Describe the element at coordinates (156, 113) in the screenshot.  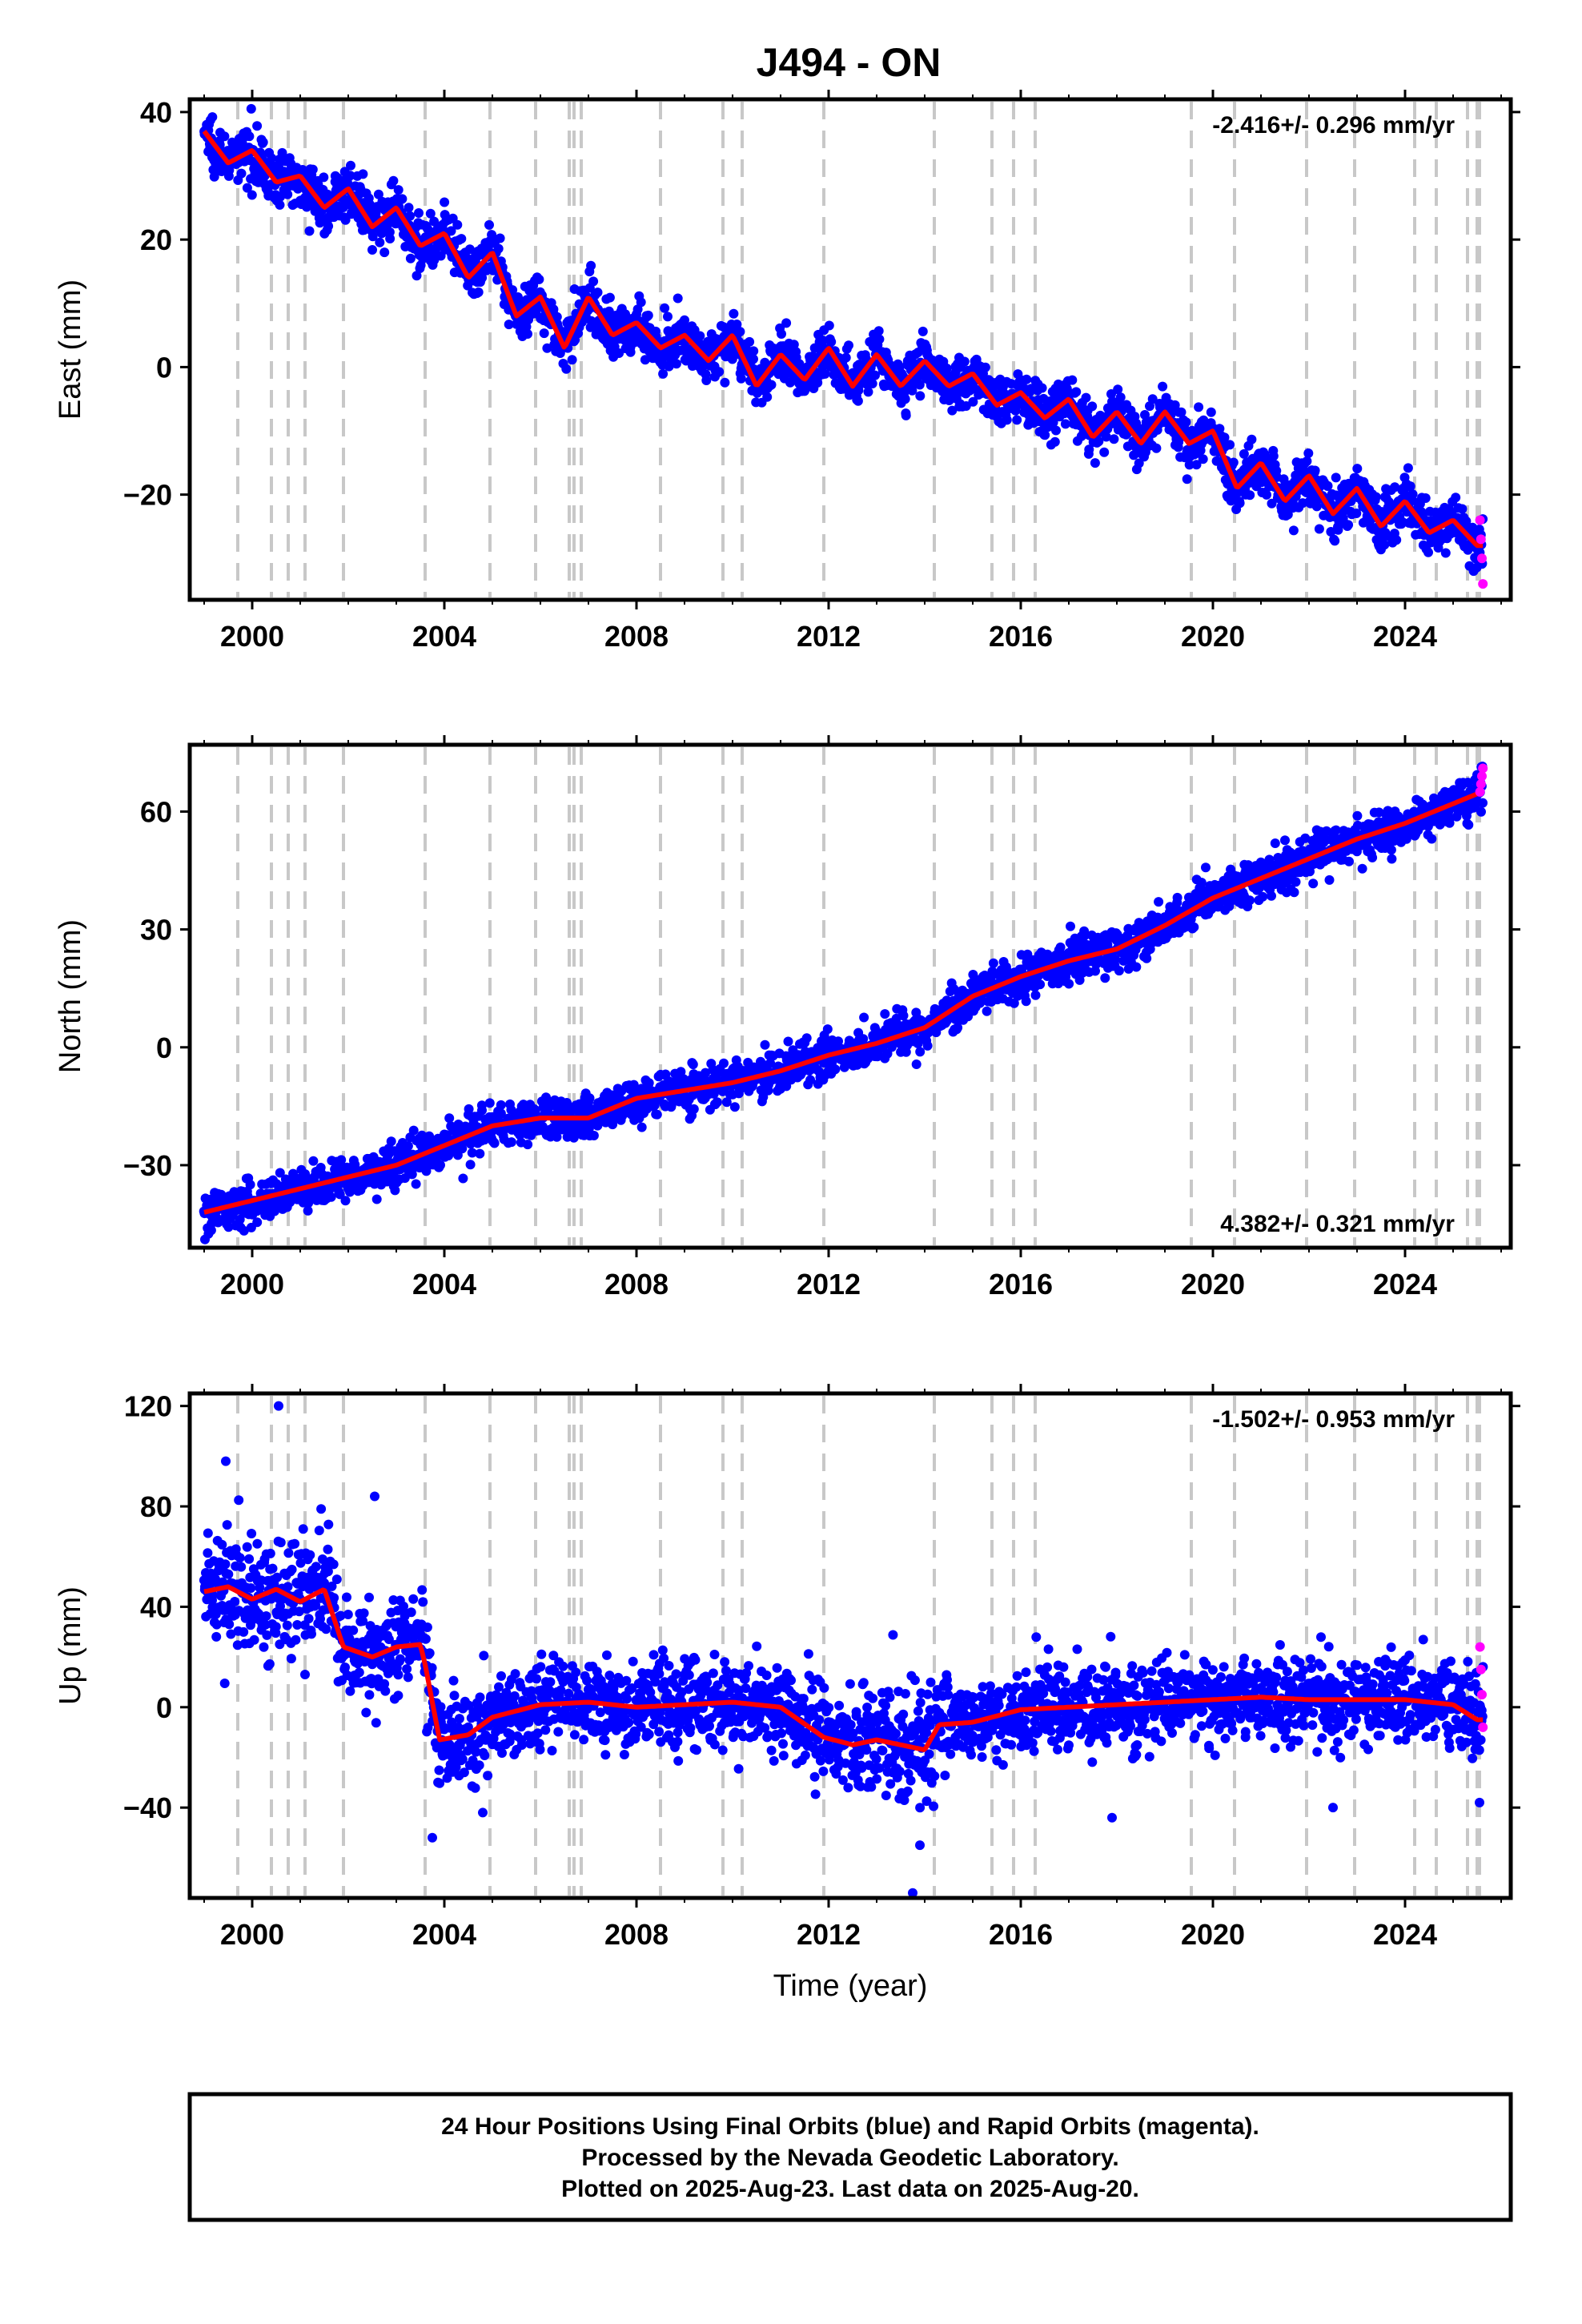
I see `y-tick-label-3: 40` at that location.